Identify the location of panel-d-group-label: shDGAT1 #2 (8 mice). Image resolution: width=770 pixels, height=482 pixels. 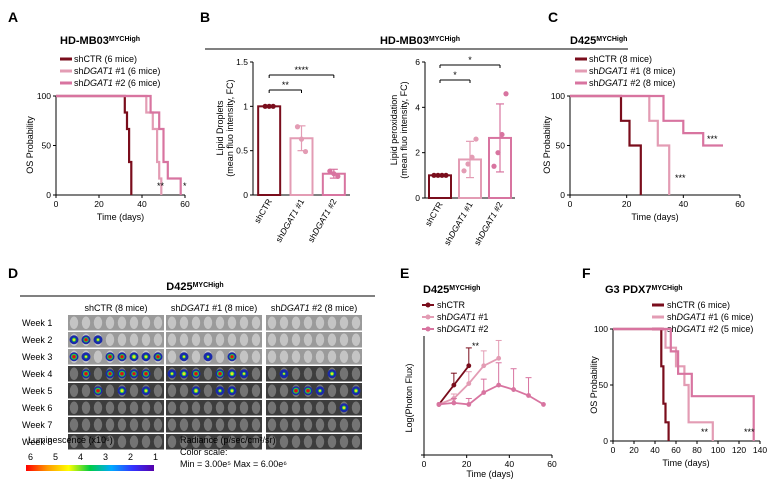
(314, 308).